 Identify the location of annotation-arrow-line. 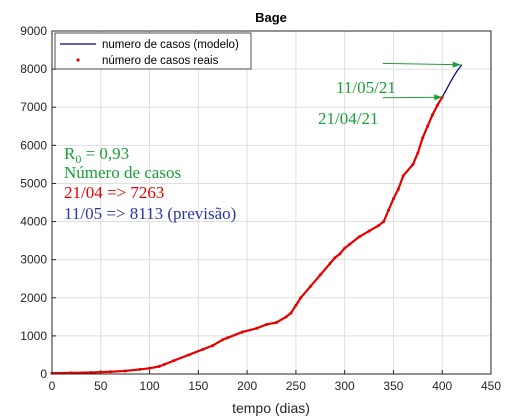
(421, 64).